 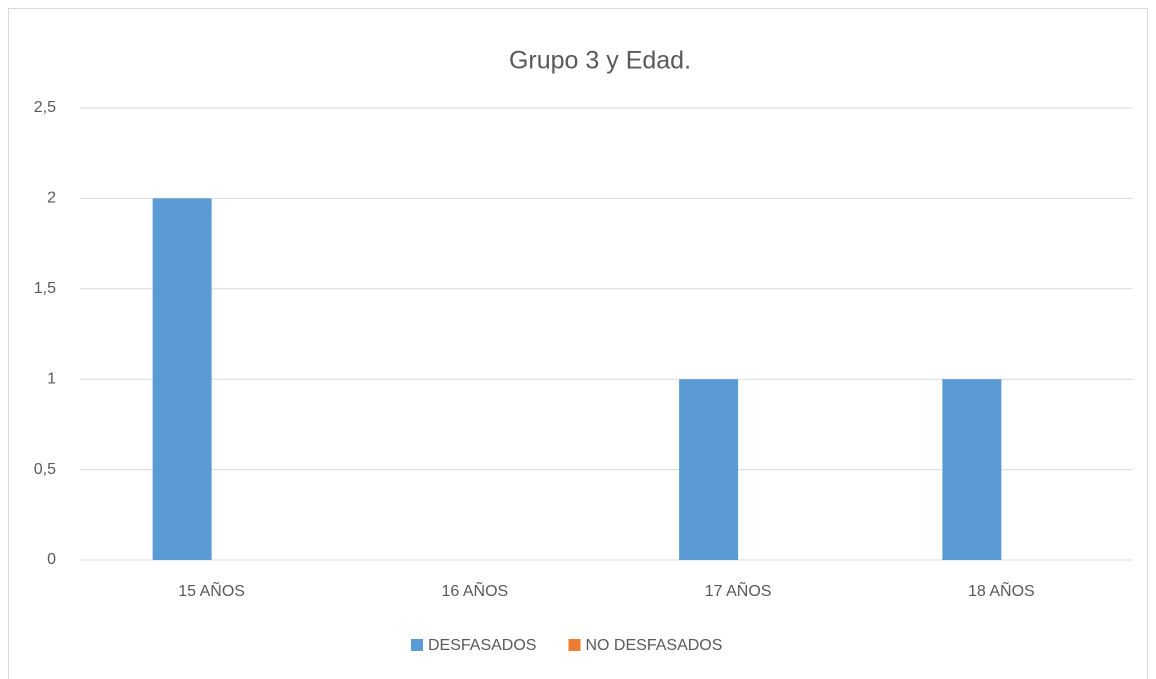 I want to click on y-tick-label: 1, so click(x=51, y=378).